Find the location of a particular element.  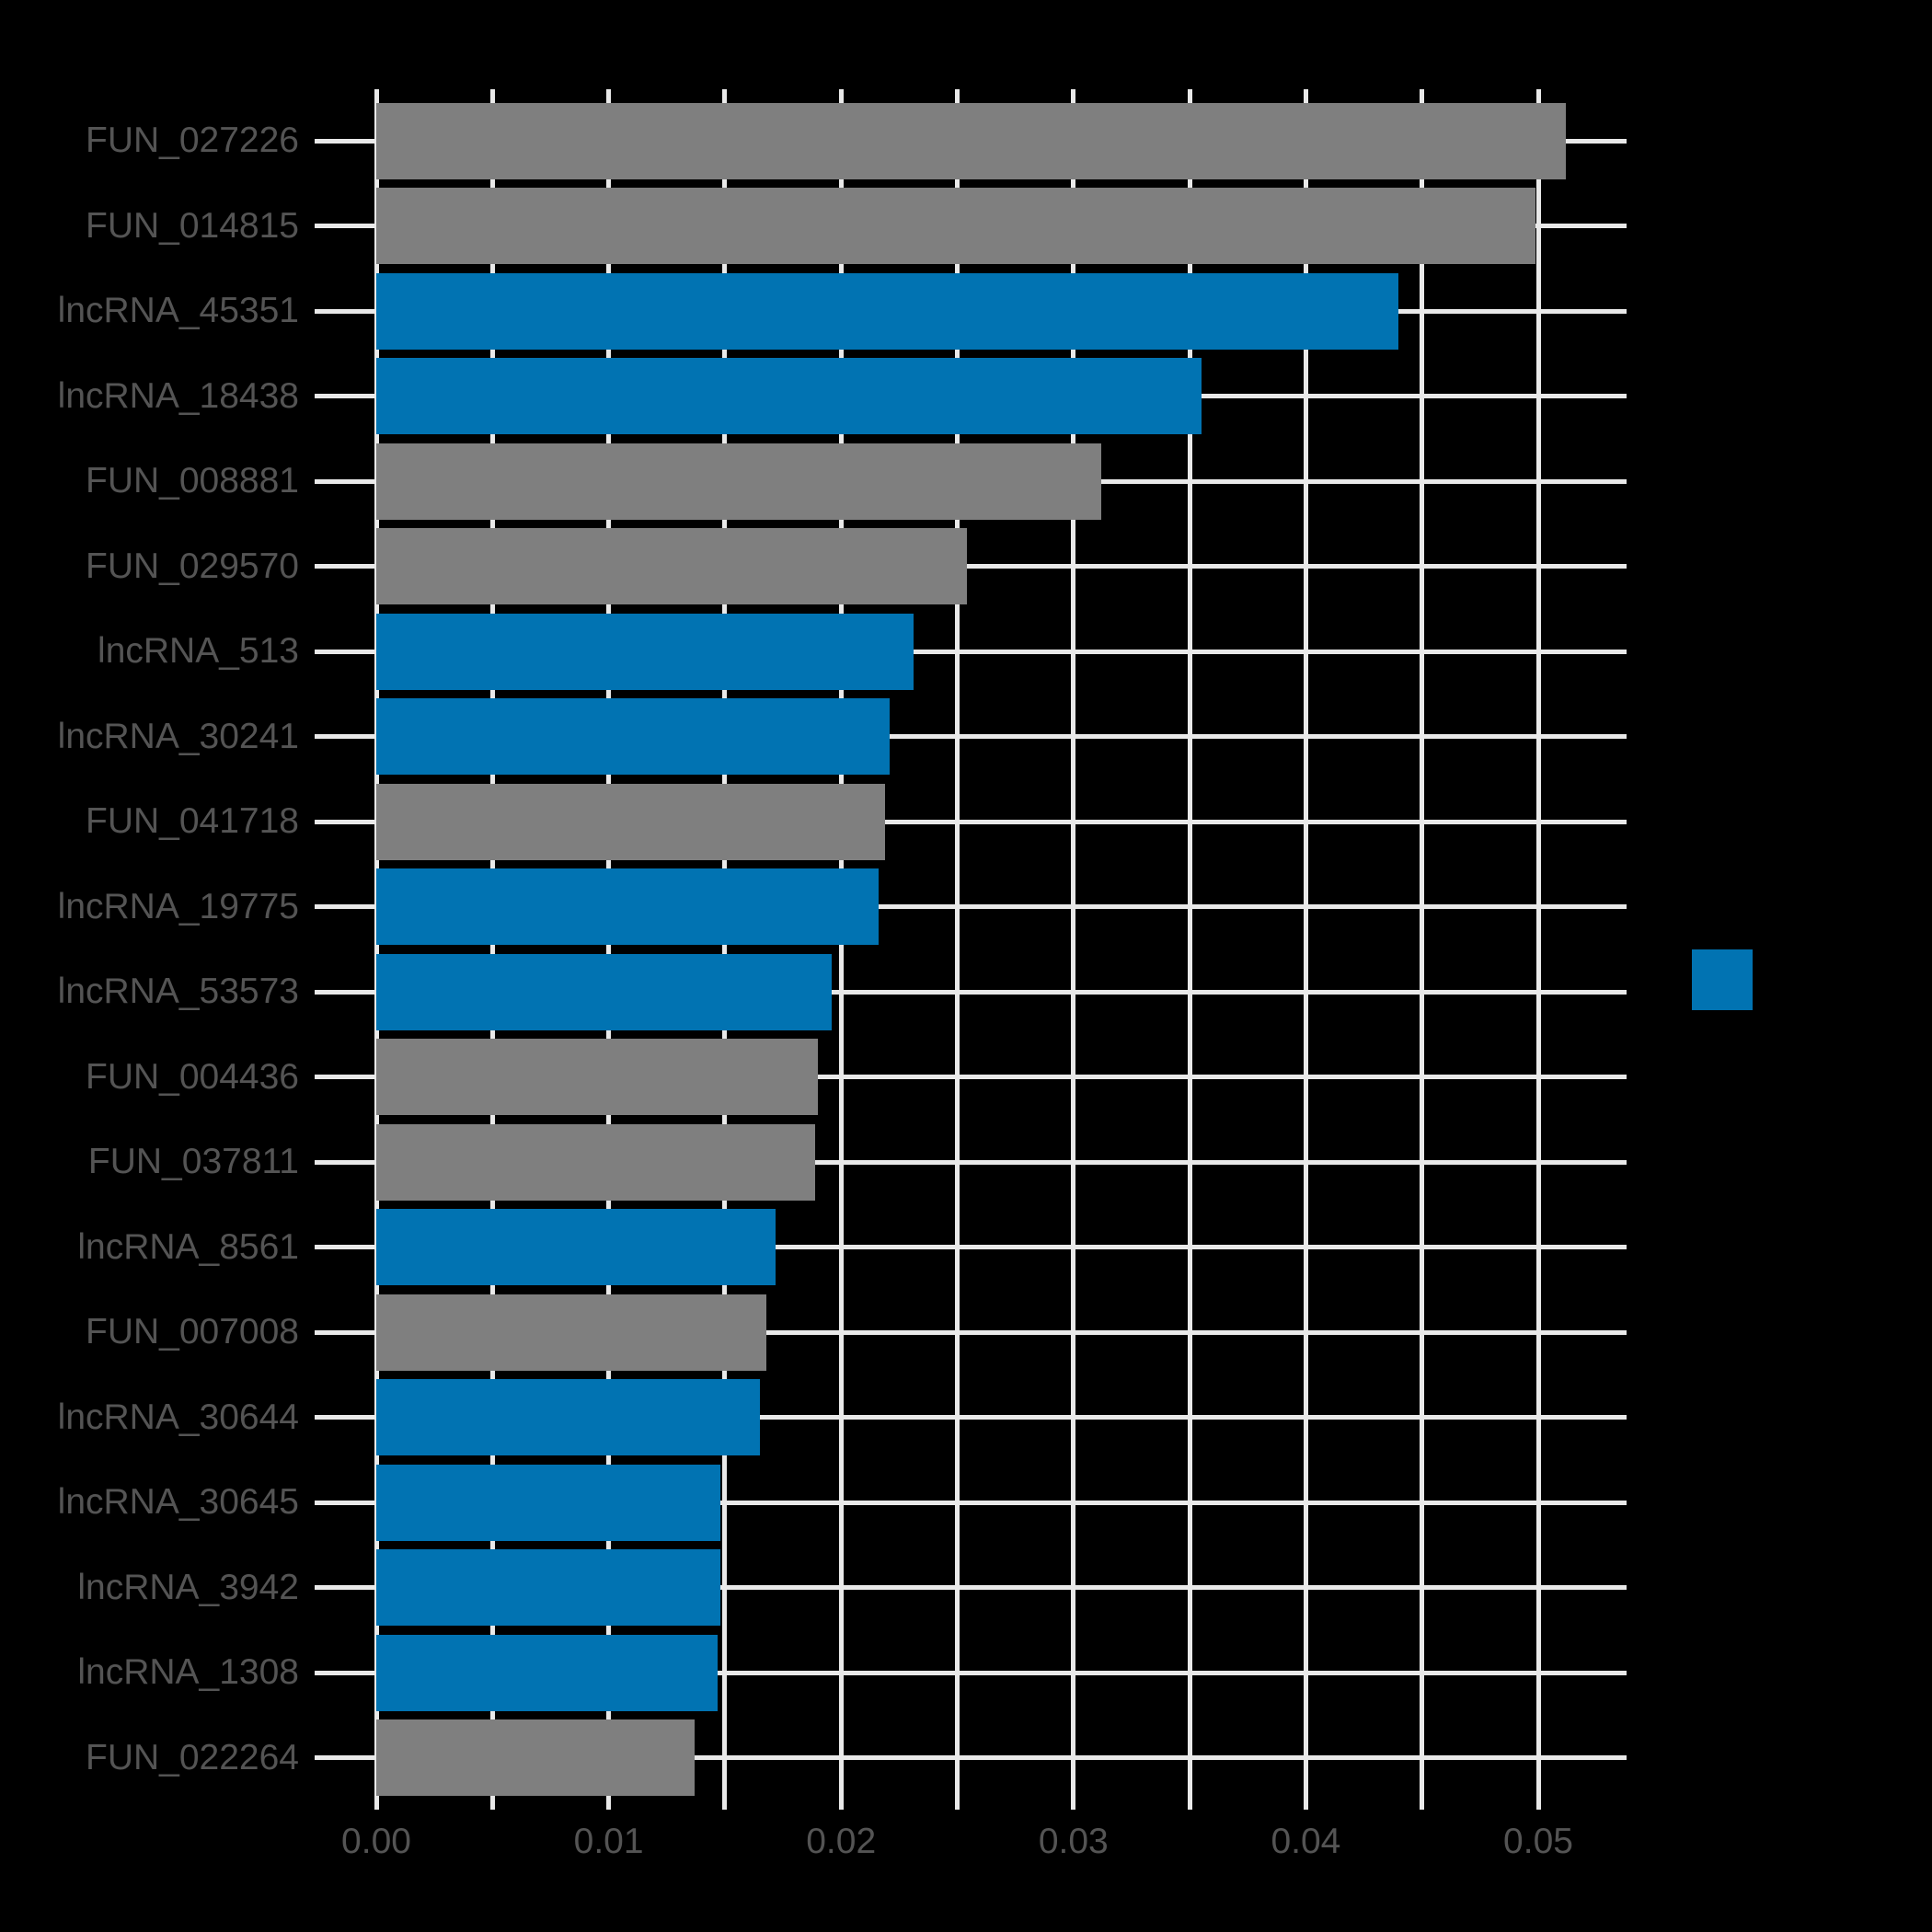

x-axis-tick-label: 0.05 is located at coordinates (1538, 1841).